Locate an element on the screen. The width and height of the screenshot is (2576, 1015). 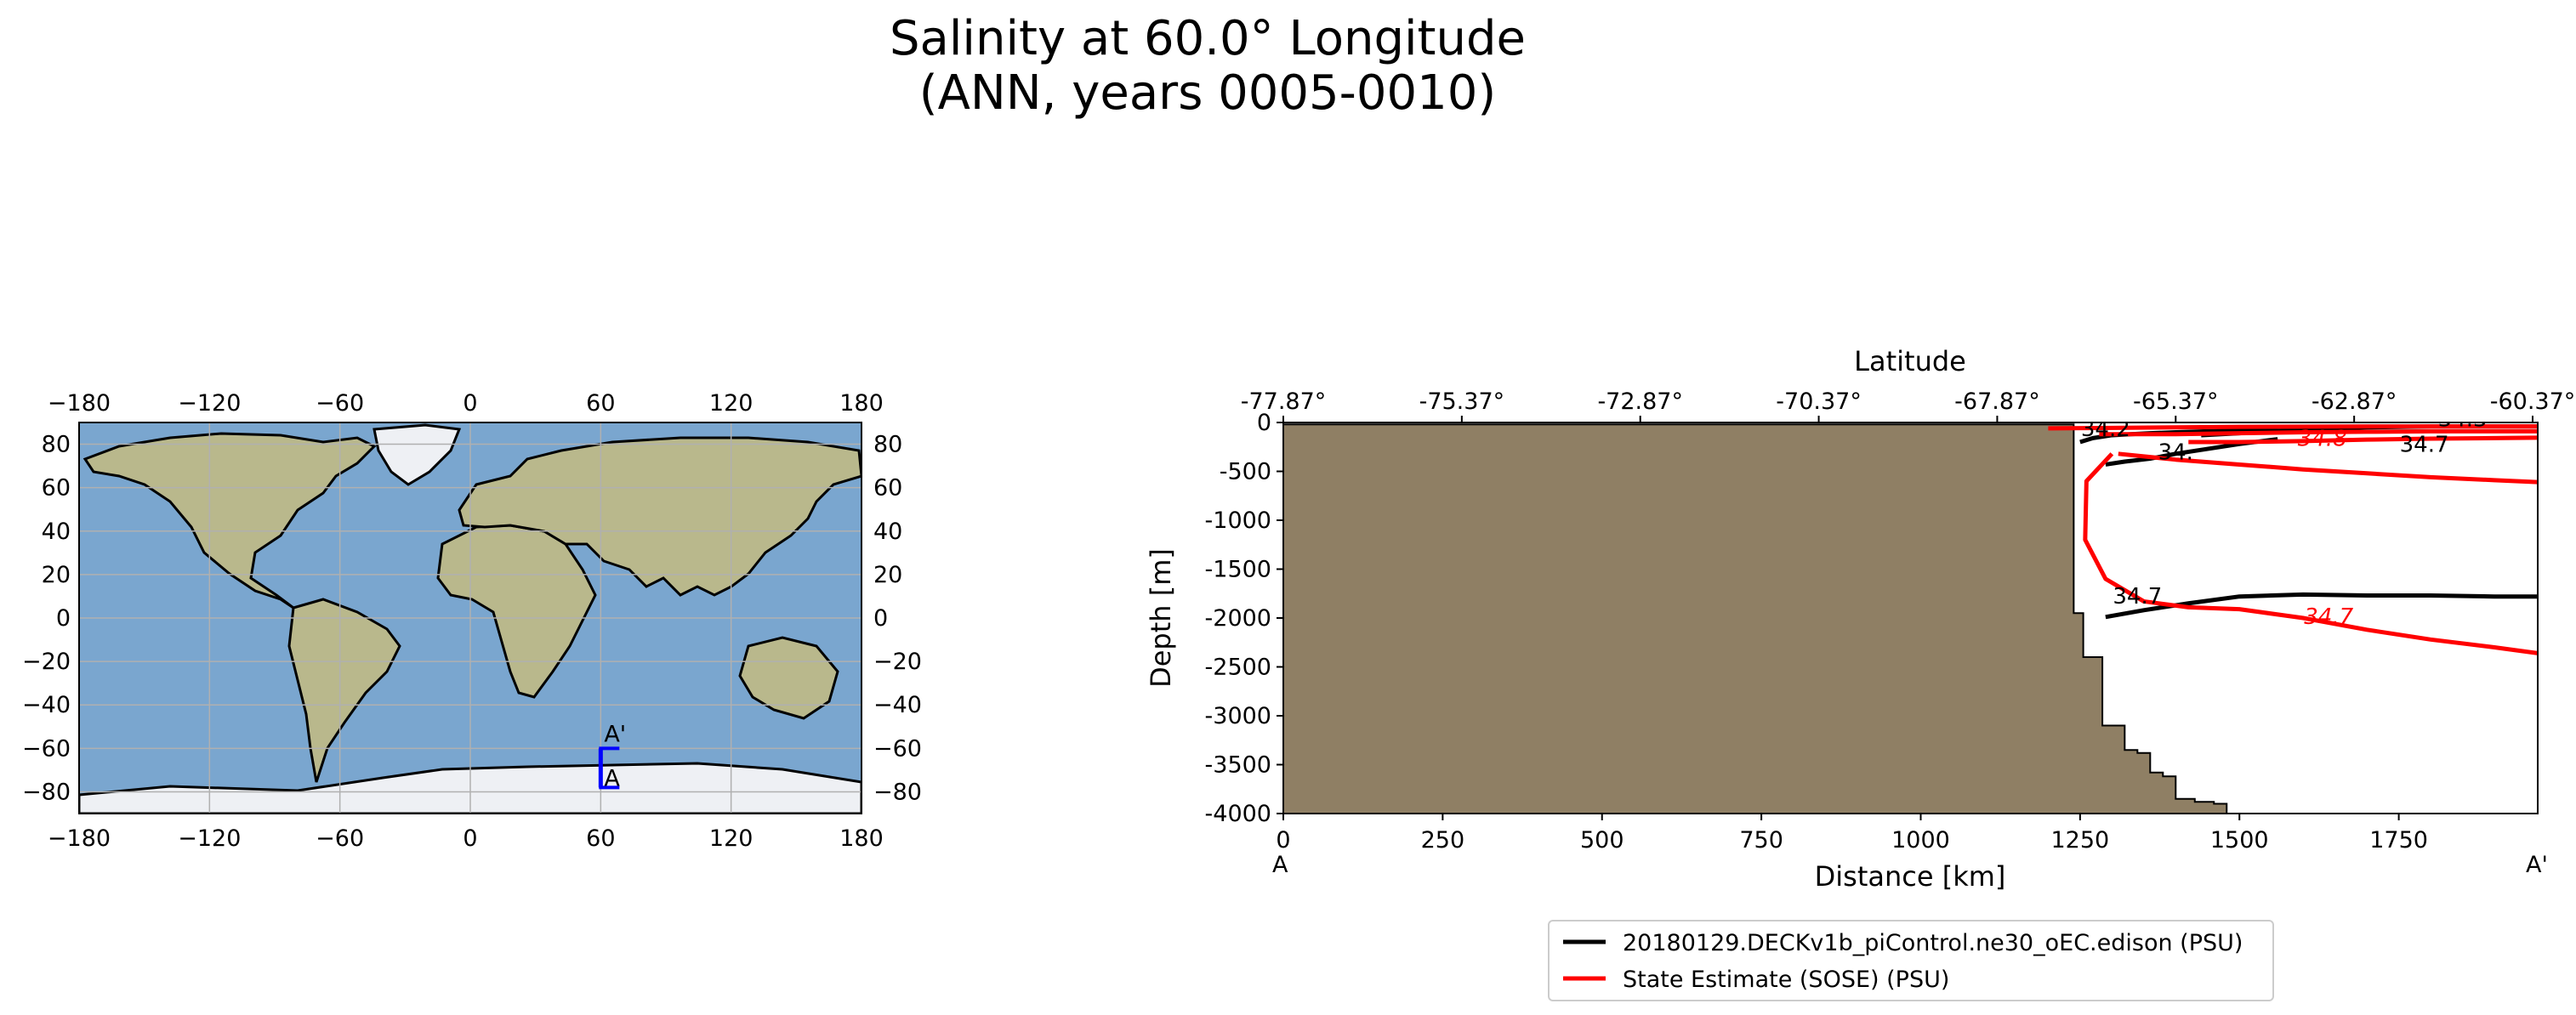
map-lon-tick-top: 120 is located at coordinates (731, 403).